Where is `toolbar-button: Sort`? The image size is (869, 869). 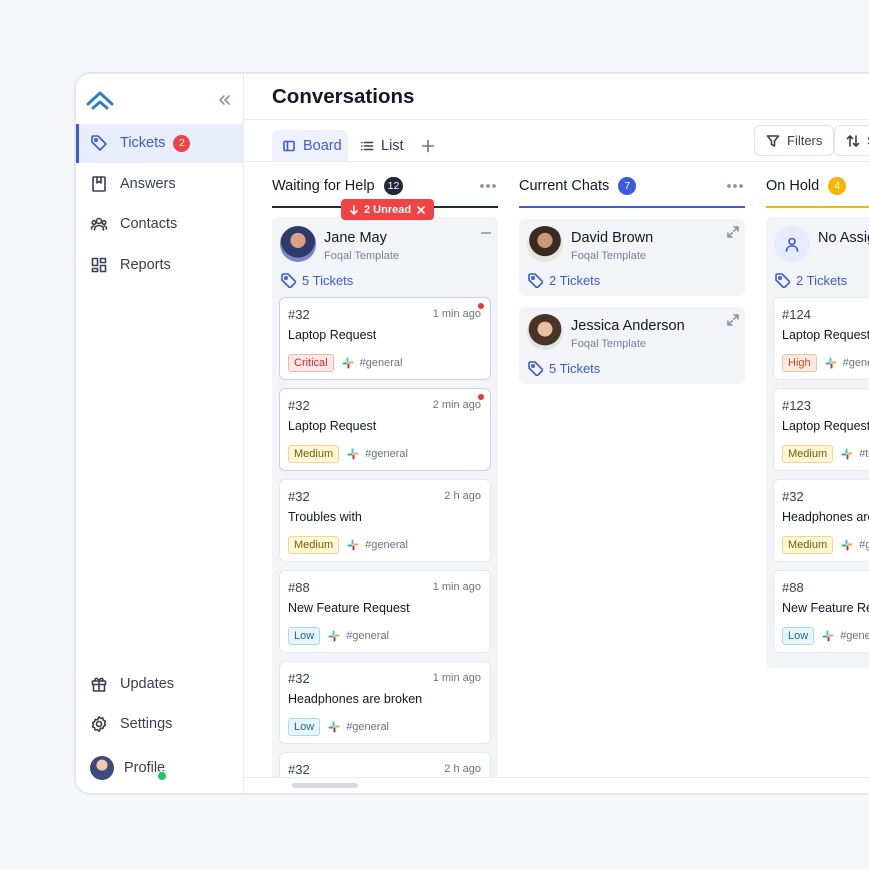
toolbar-button: Sort is located at coordinates (851, 140).